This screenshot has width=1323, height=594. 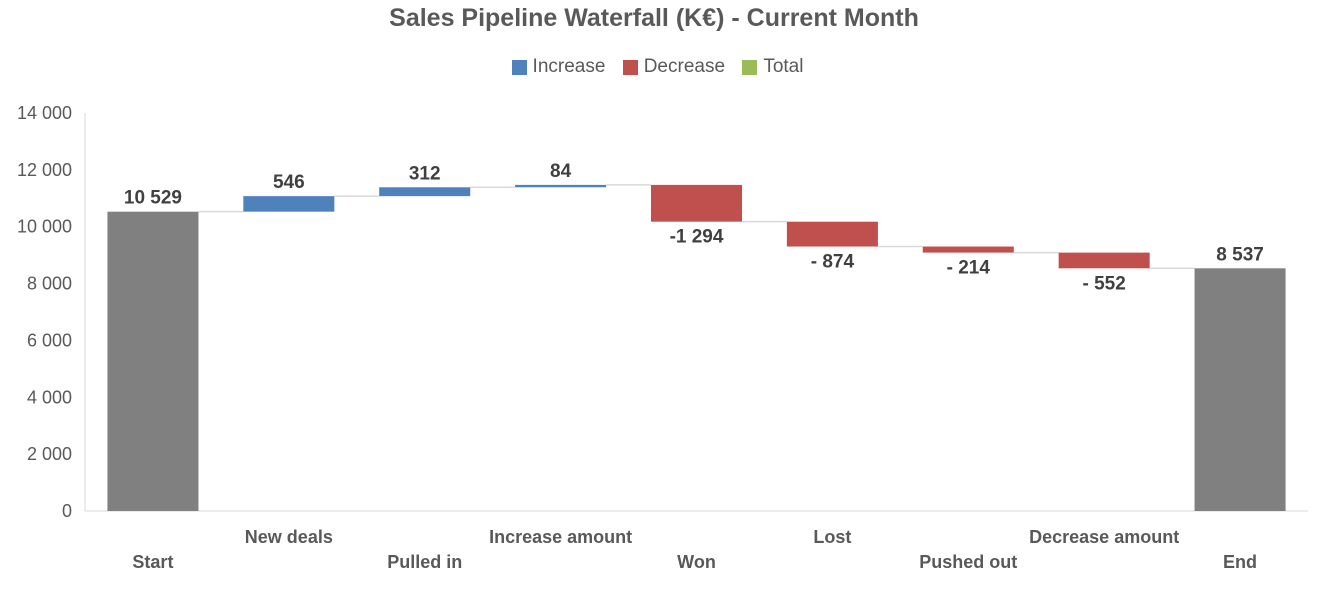 What do you see at coordinates (49, 284) in the screenshot?
I see `y-tick-label: 8 000` at bounding box center [49, 284].